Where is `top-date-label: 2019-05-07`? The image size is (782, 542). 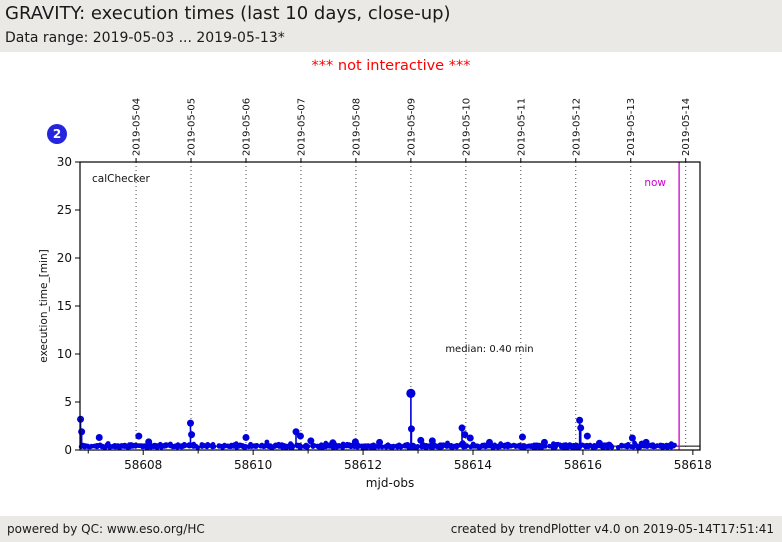
top-date-label: 2019-05-07 is located at coordinates (301, 127).